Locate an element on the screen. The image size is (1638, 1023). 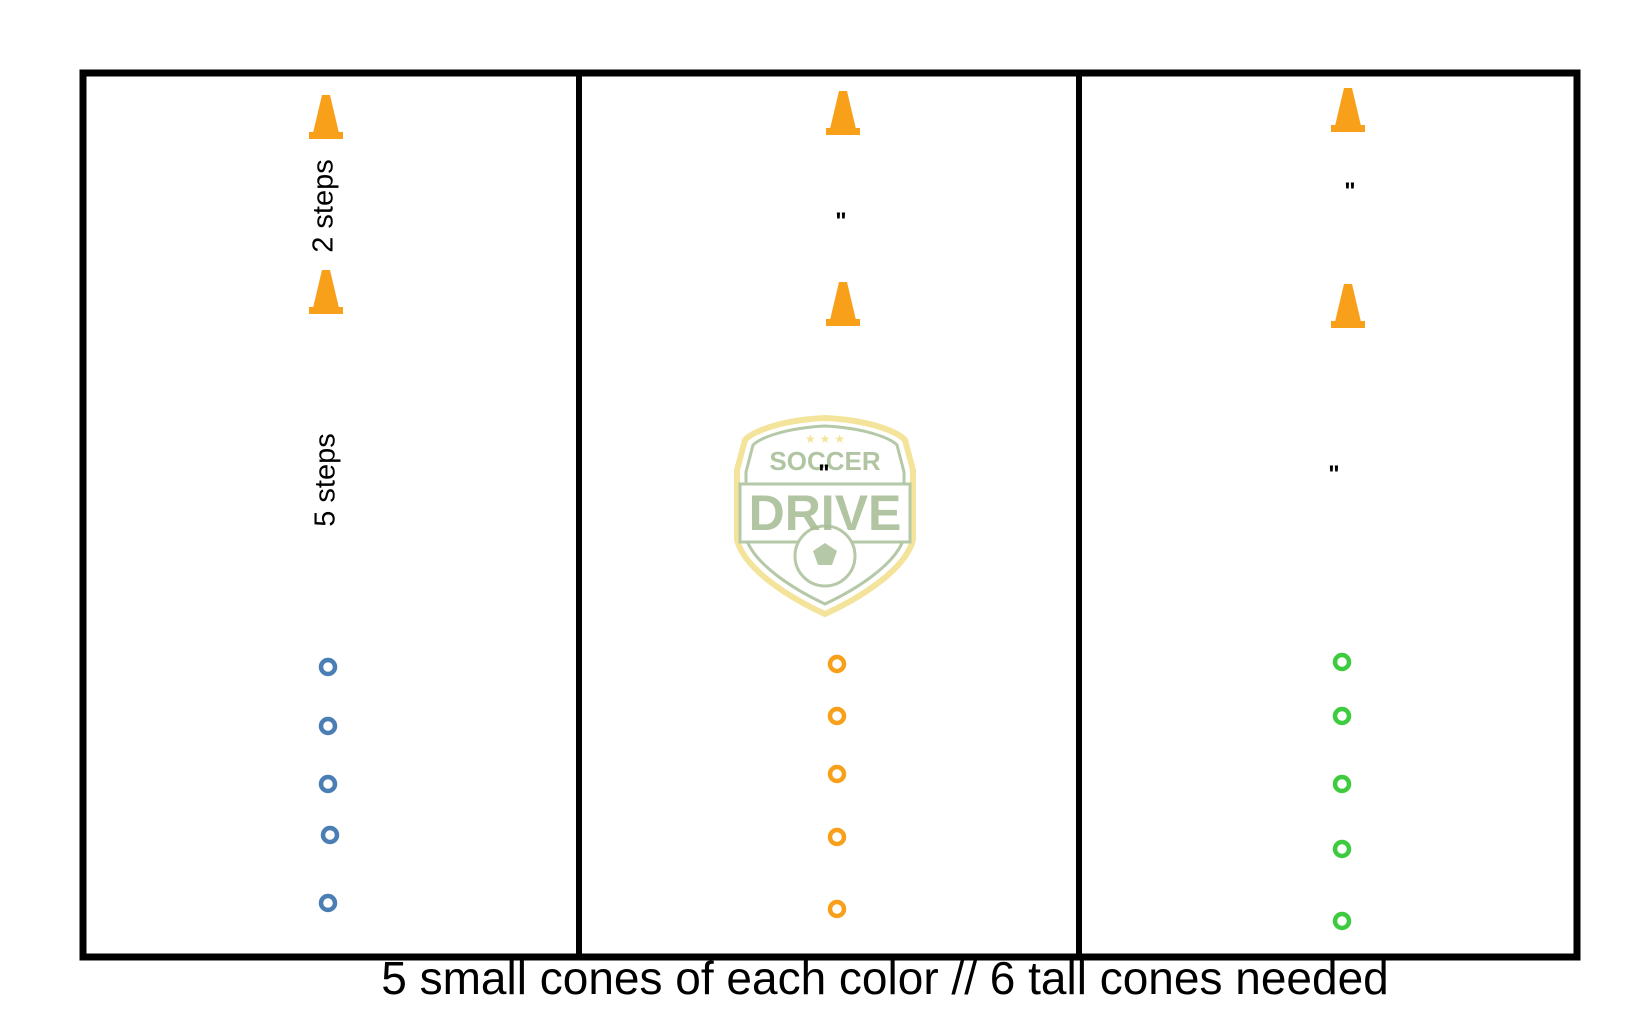
column-1-middle-gap-label: 5 steps is located at coordinates (325, 480).